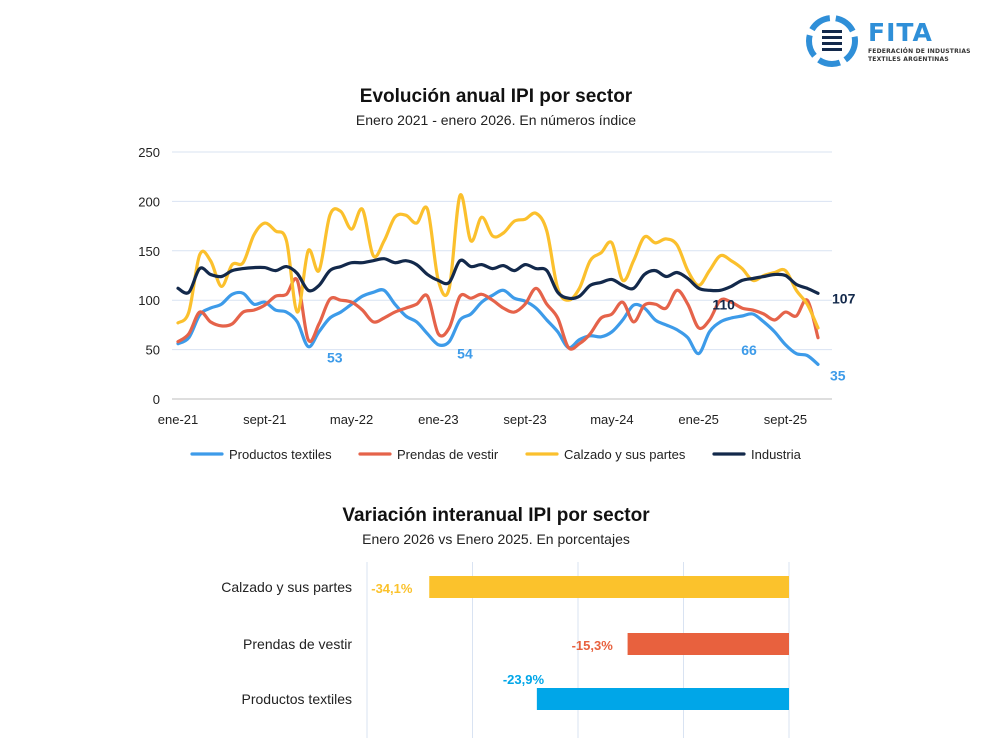 The width and height of the screenshot is (992, 738). What do you see at coordinates (838, 375) in the screenshot?
I see `data-label: 35` at bounding box center [838, 375].